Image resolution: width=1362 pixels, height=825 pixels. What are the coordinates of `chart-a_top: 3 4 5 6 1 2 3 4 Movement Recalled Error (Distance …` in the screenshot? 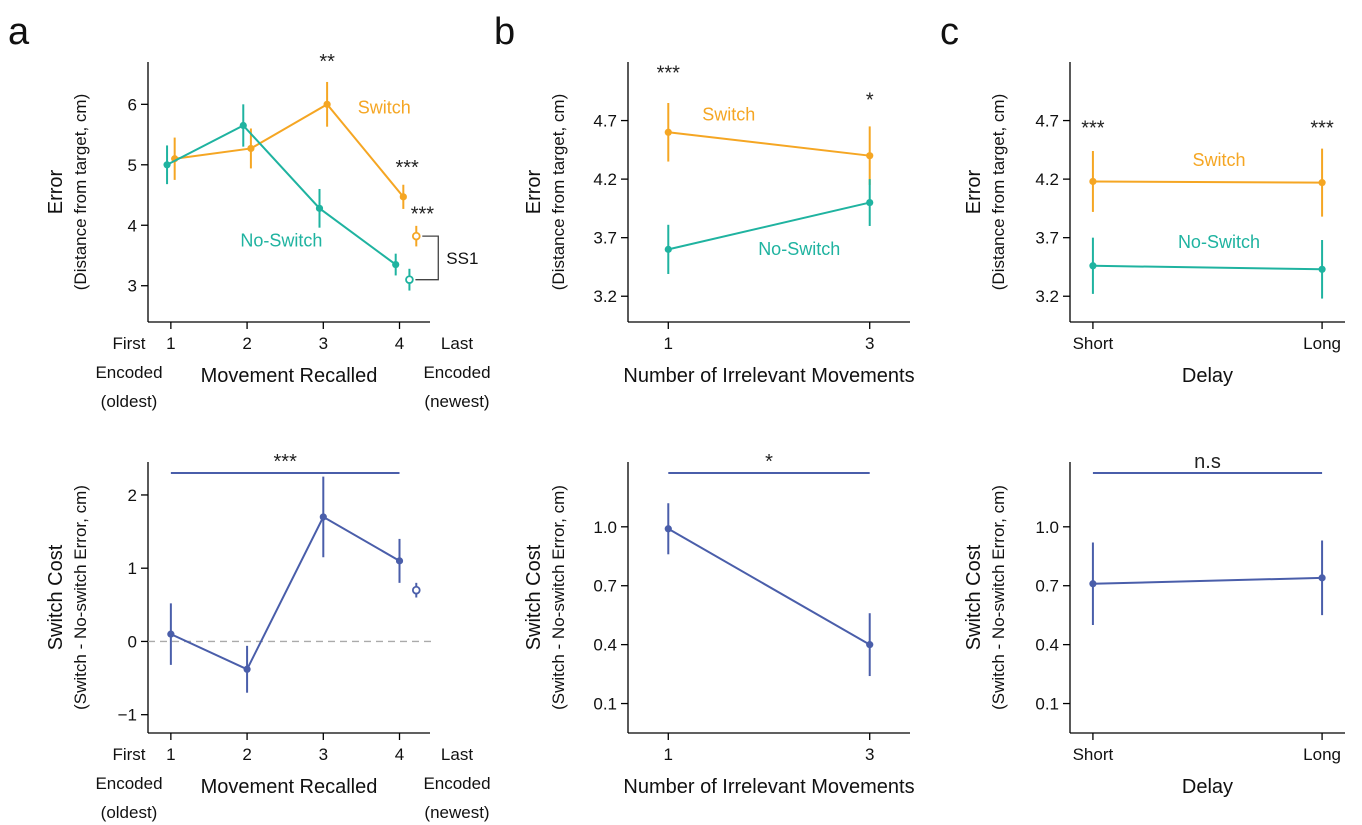 It's located at (268, 231).